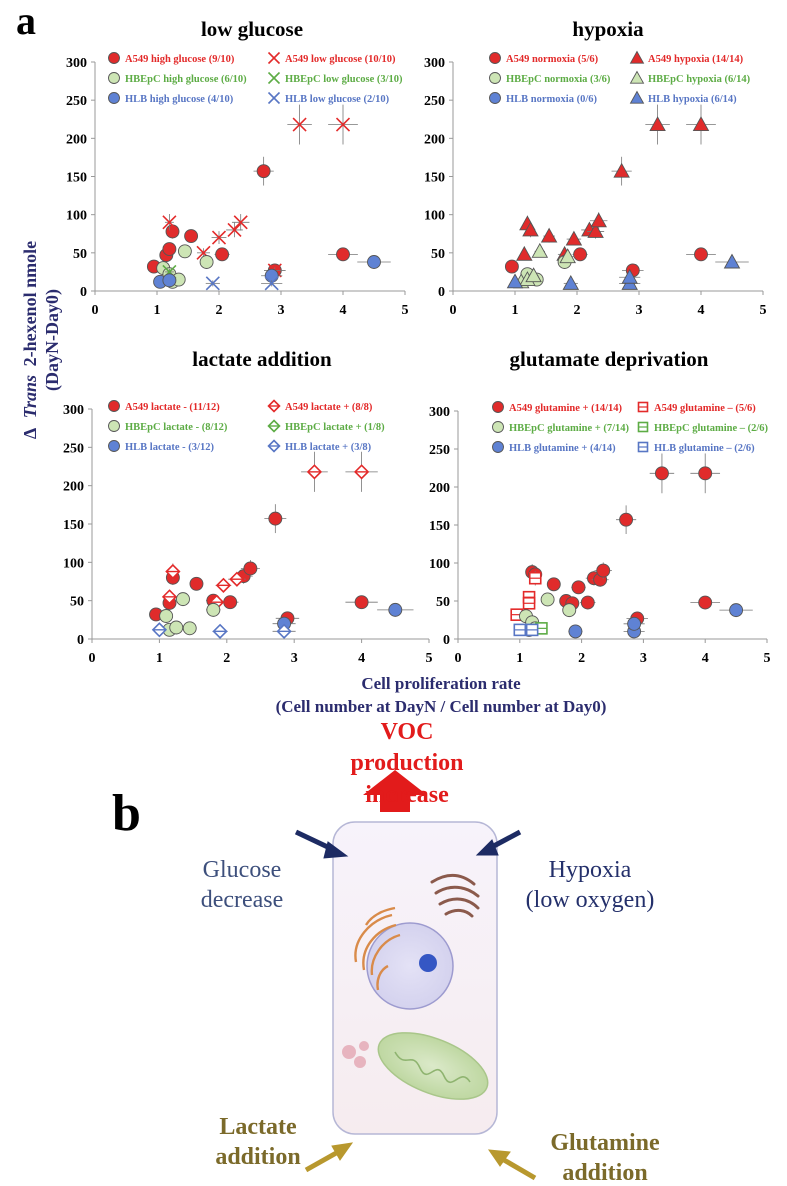  What do you see at coordinates (407, 795) in the screenshot?
I see `voc-label-3: increase` at bounding box center [407, 795].